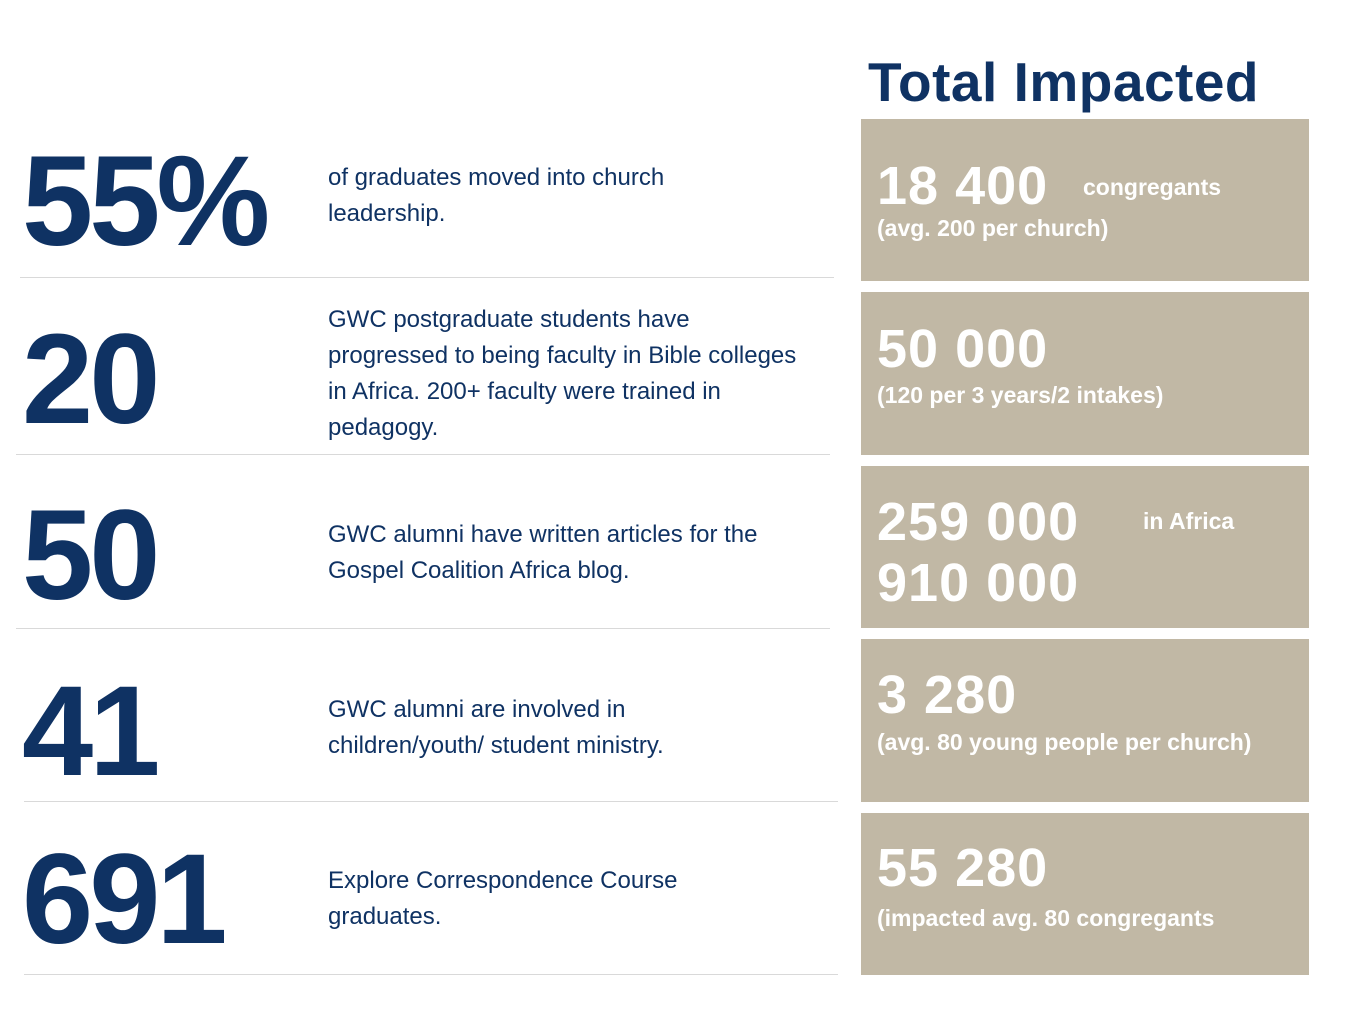 The image size is (1345, 1023). I want to click on stat-number-50: 50, so click(91, 555).